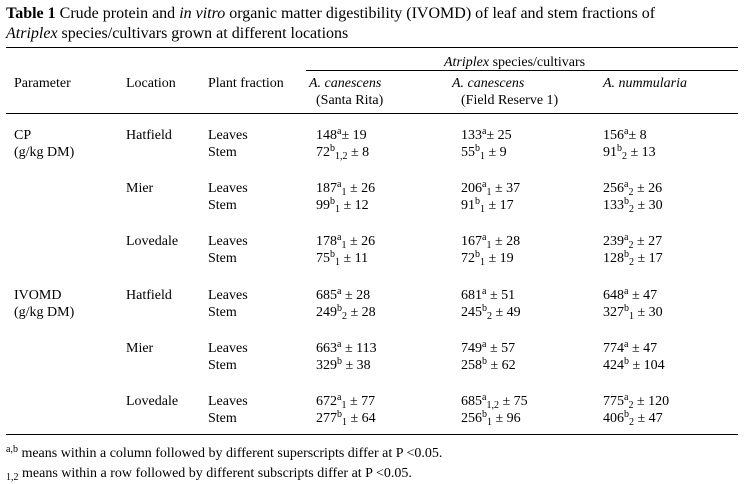 This screenshot has width=744, height=484. Describe the element at coordinates (471, 241) in the screenshot. I see `mean-value: 167` at that location.